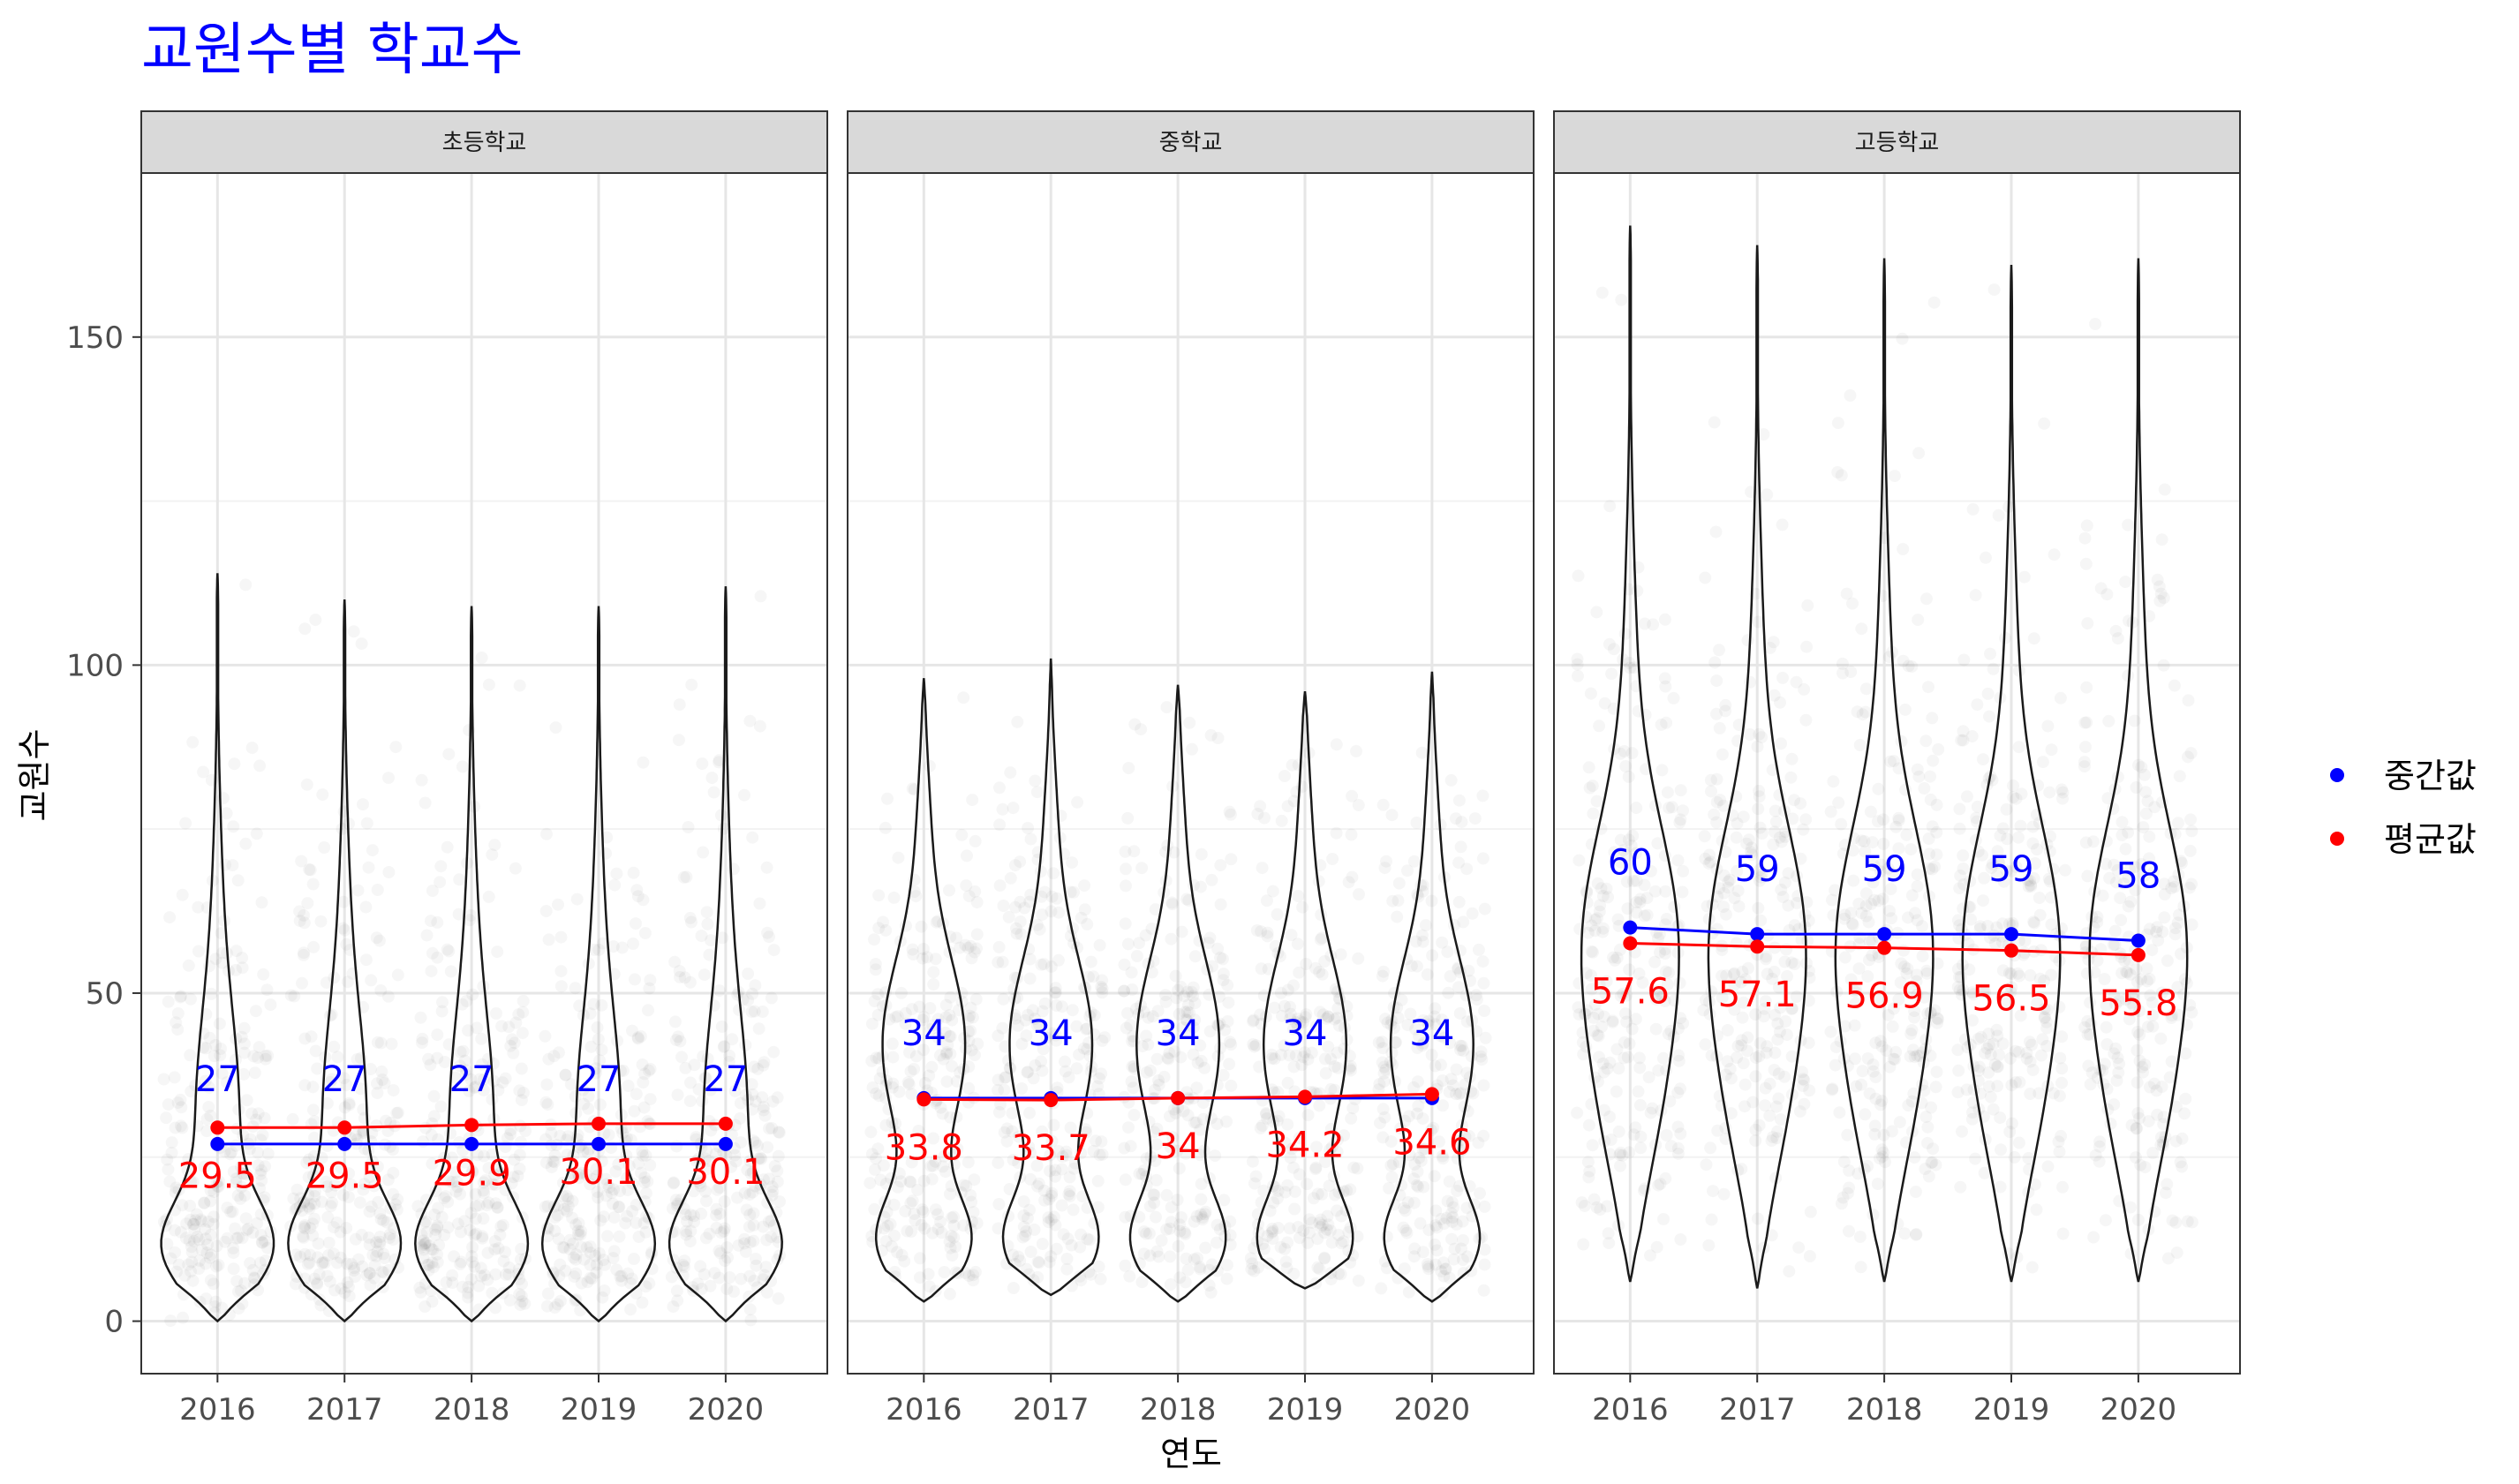 This screenshot has width=2519, height=1484. What do you see at coordinates (34, 775) in the screenshot?
I see `y-axis-title: 교원수` at bounding box center [34, 775].